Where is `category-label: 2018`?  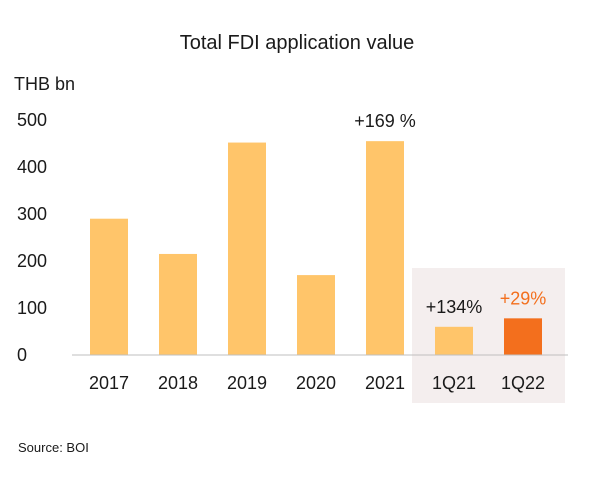 category-label: 2018 is located at coordinates (178, 383).